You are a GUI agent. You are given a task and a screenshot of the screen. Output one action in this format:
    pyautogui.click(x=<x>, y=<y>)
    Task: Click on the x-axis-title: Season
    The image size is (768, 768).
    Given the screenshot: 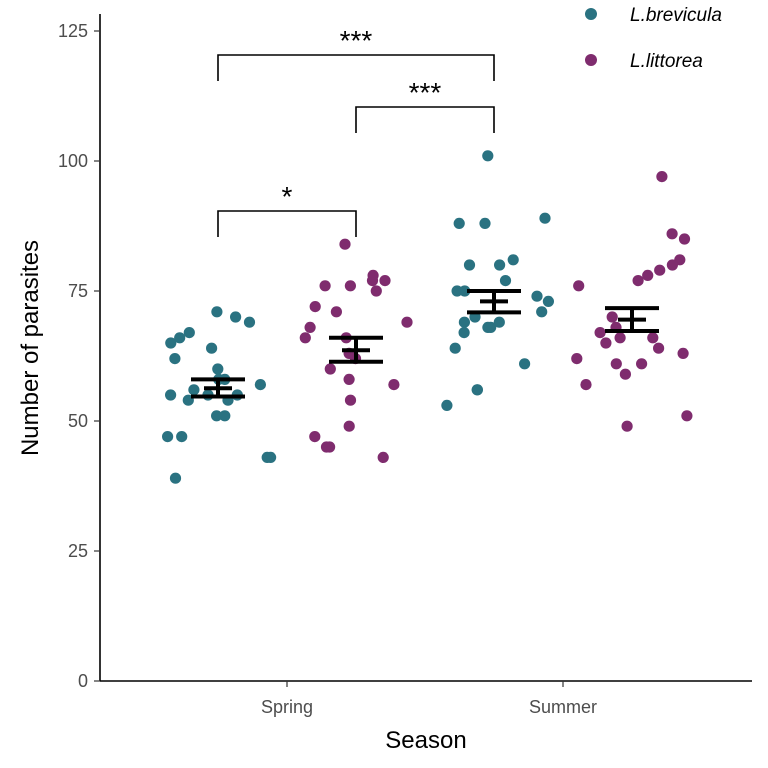 What is the action you would take?
    pyautogui.click(x=425, y=740)
    